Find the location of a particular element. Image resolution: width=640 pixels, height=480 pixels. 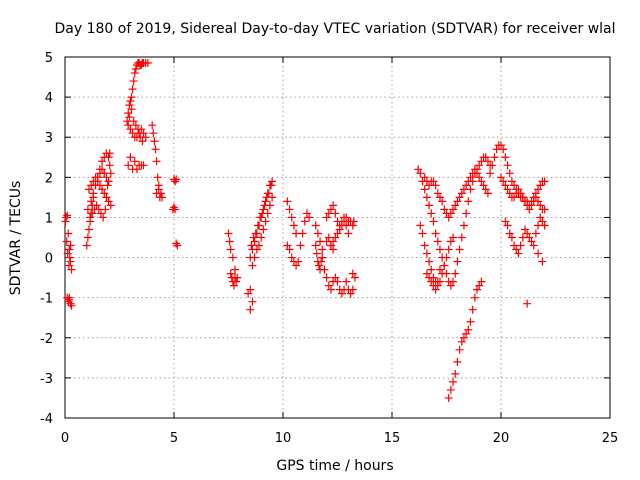

x-tick-label: 20 is located at coordinates (501, 438).